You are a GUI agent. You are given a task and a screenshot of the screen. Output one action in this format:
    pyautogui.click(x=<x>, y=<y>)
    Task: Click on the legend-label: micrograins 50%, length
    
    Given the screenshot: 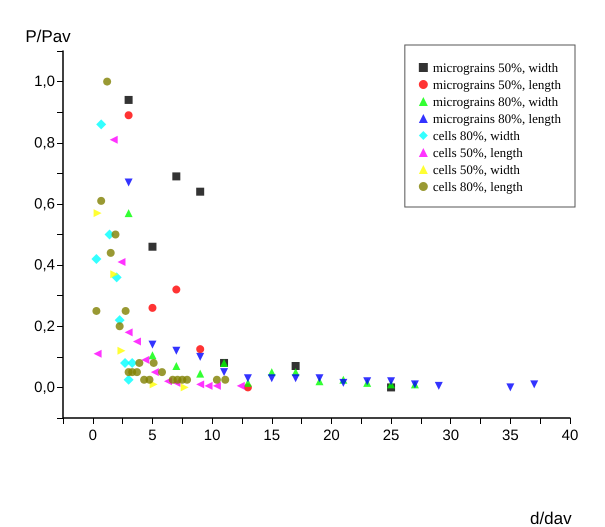 What is the action you would take?
    pyautogui.click(x=497, y=84)
    